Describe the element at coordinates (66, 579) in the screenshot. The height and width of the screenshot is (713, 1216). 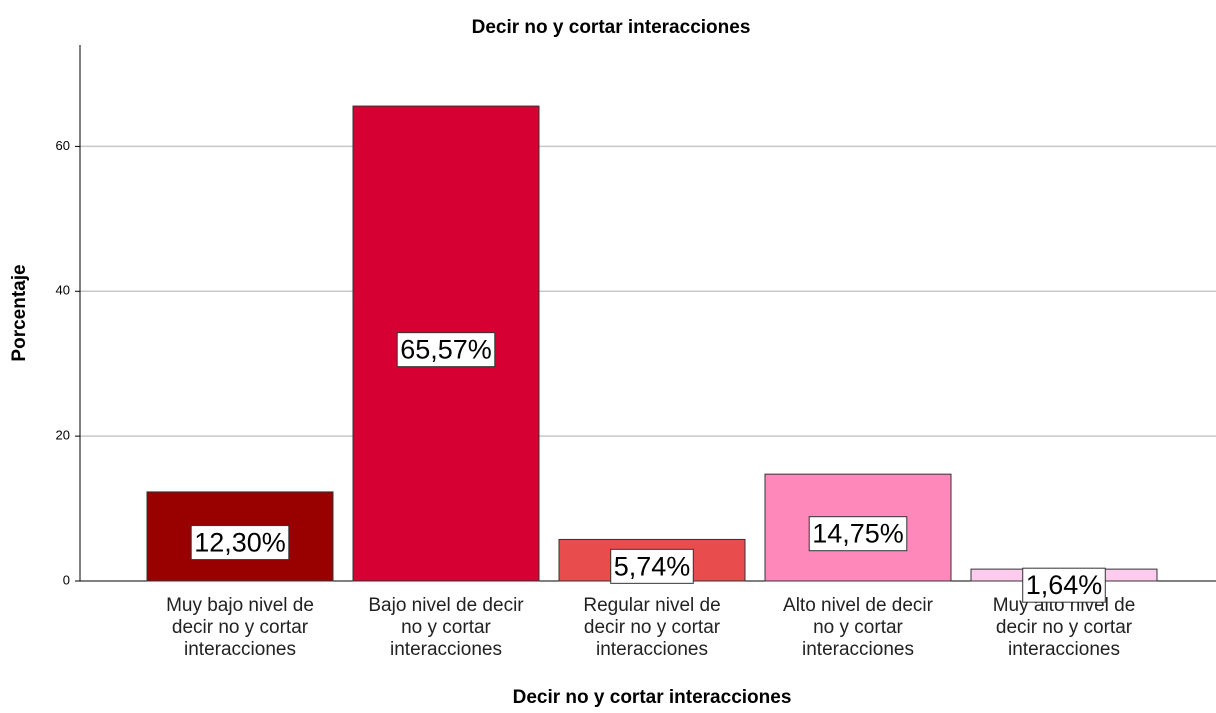
I see `y-tick-label: 0` at that location.